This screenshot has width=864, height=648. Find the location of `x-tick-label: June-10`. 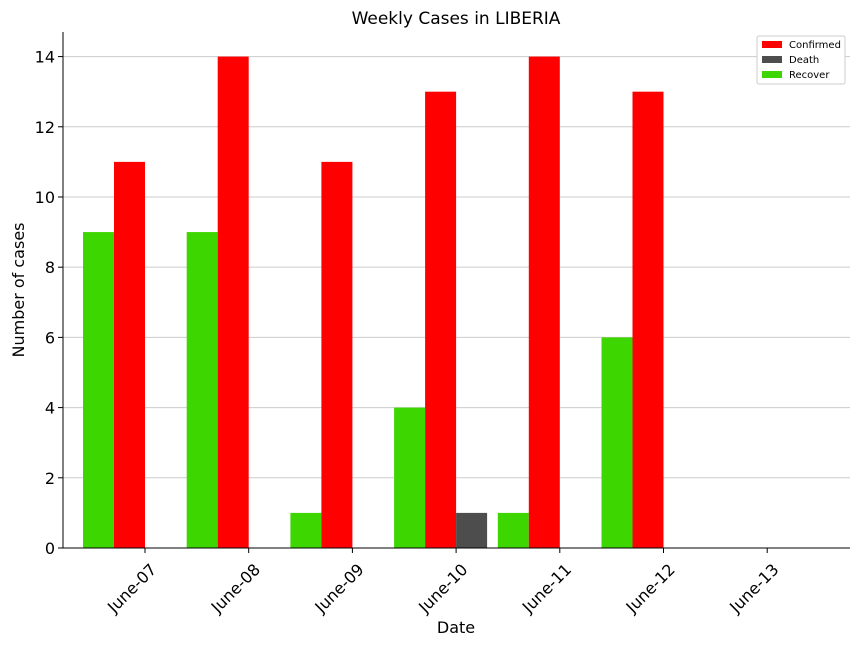

x-tick-label: June-10 is located at coordinates (442, 588).